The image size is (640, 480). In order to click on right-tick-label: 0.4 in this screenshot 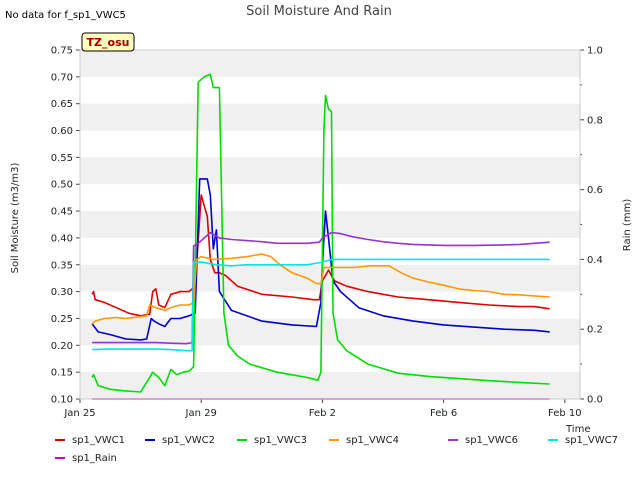, I will do `click(595, 260)`.